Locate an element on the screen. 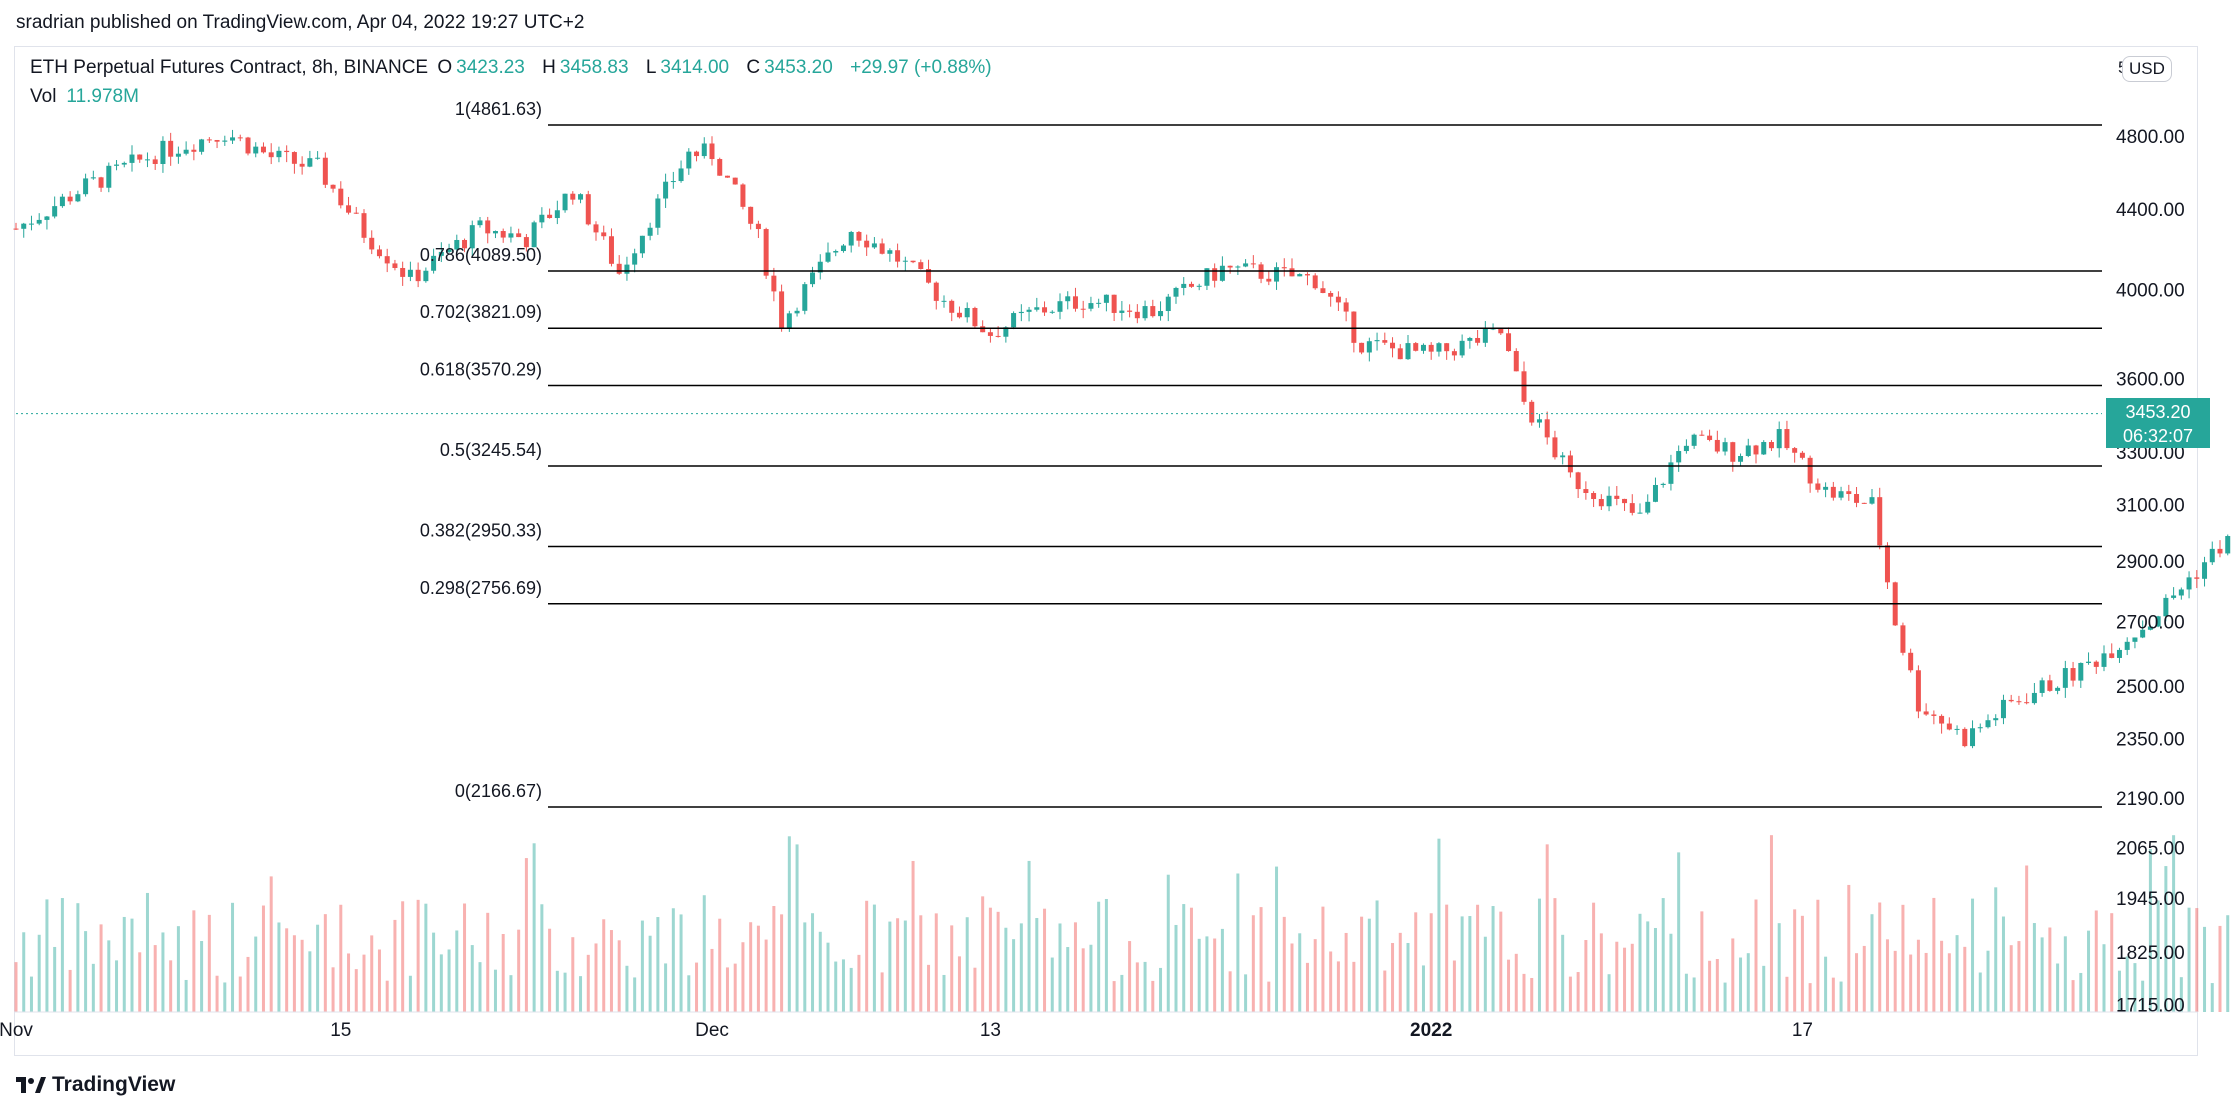 The image size is (2232, 1116). tradingview-logo-icon is located at coordinates (31, 1085).